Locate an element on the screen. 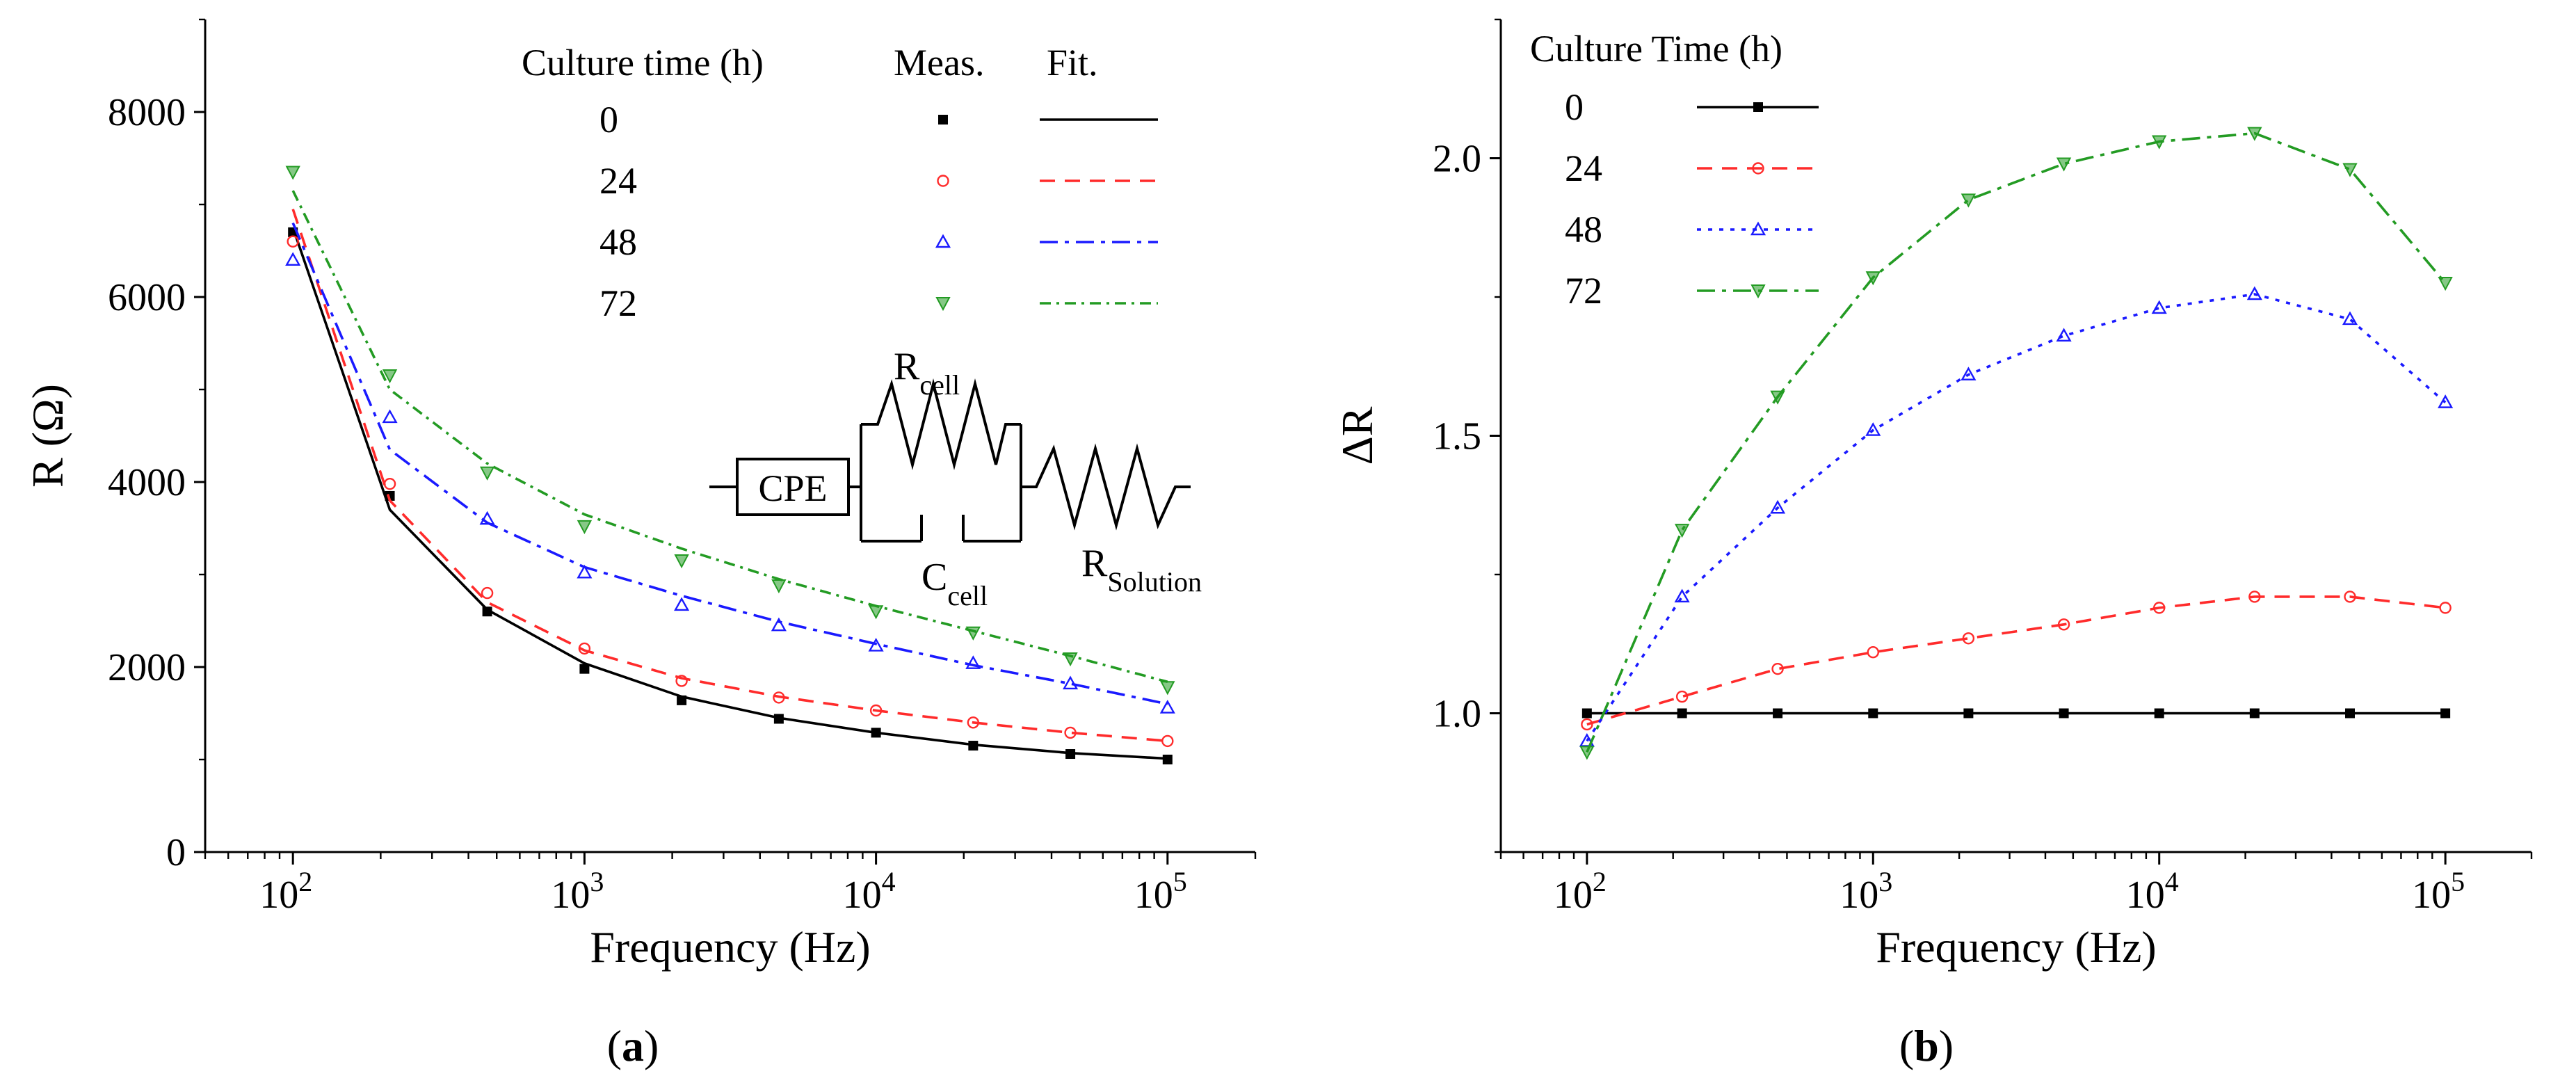 Image resolution: width=2576 pixels, height=1076 pixels. y-tick-label: 2000 is located at coordinates (147, 667).